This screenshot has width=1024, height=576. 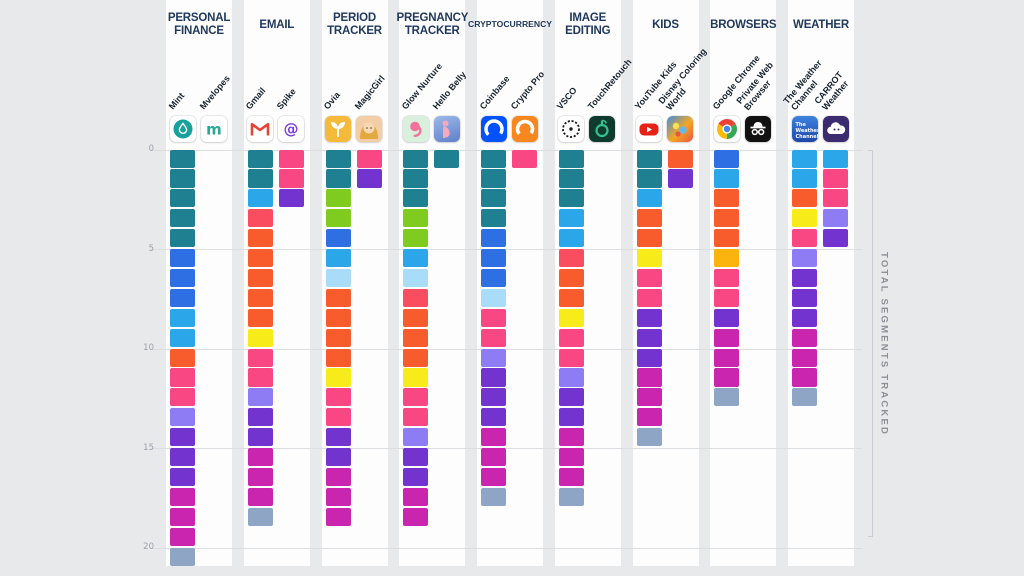 What do you see at coordinates (670, 283) in the screenshot?
I see `category-strip: KIDS YouTube Kids Disney Coloring World` at bounding box center [670, 283].